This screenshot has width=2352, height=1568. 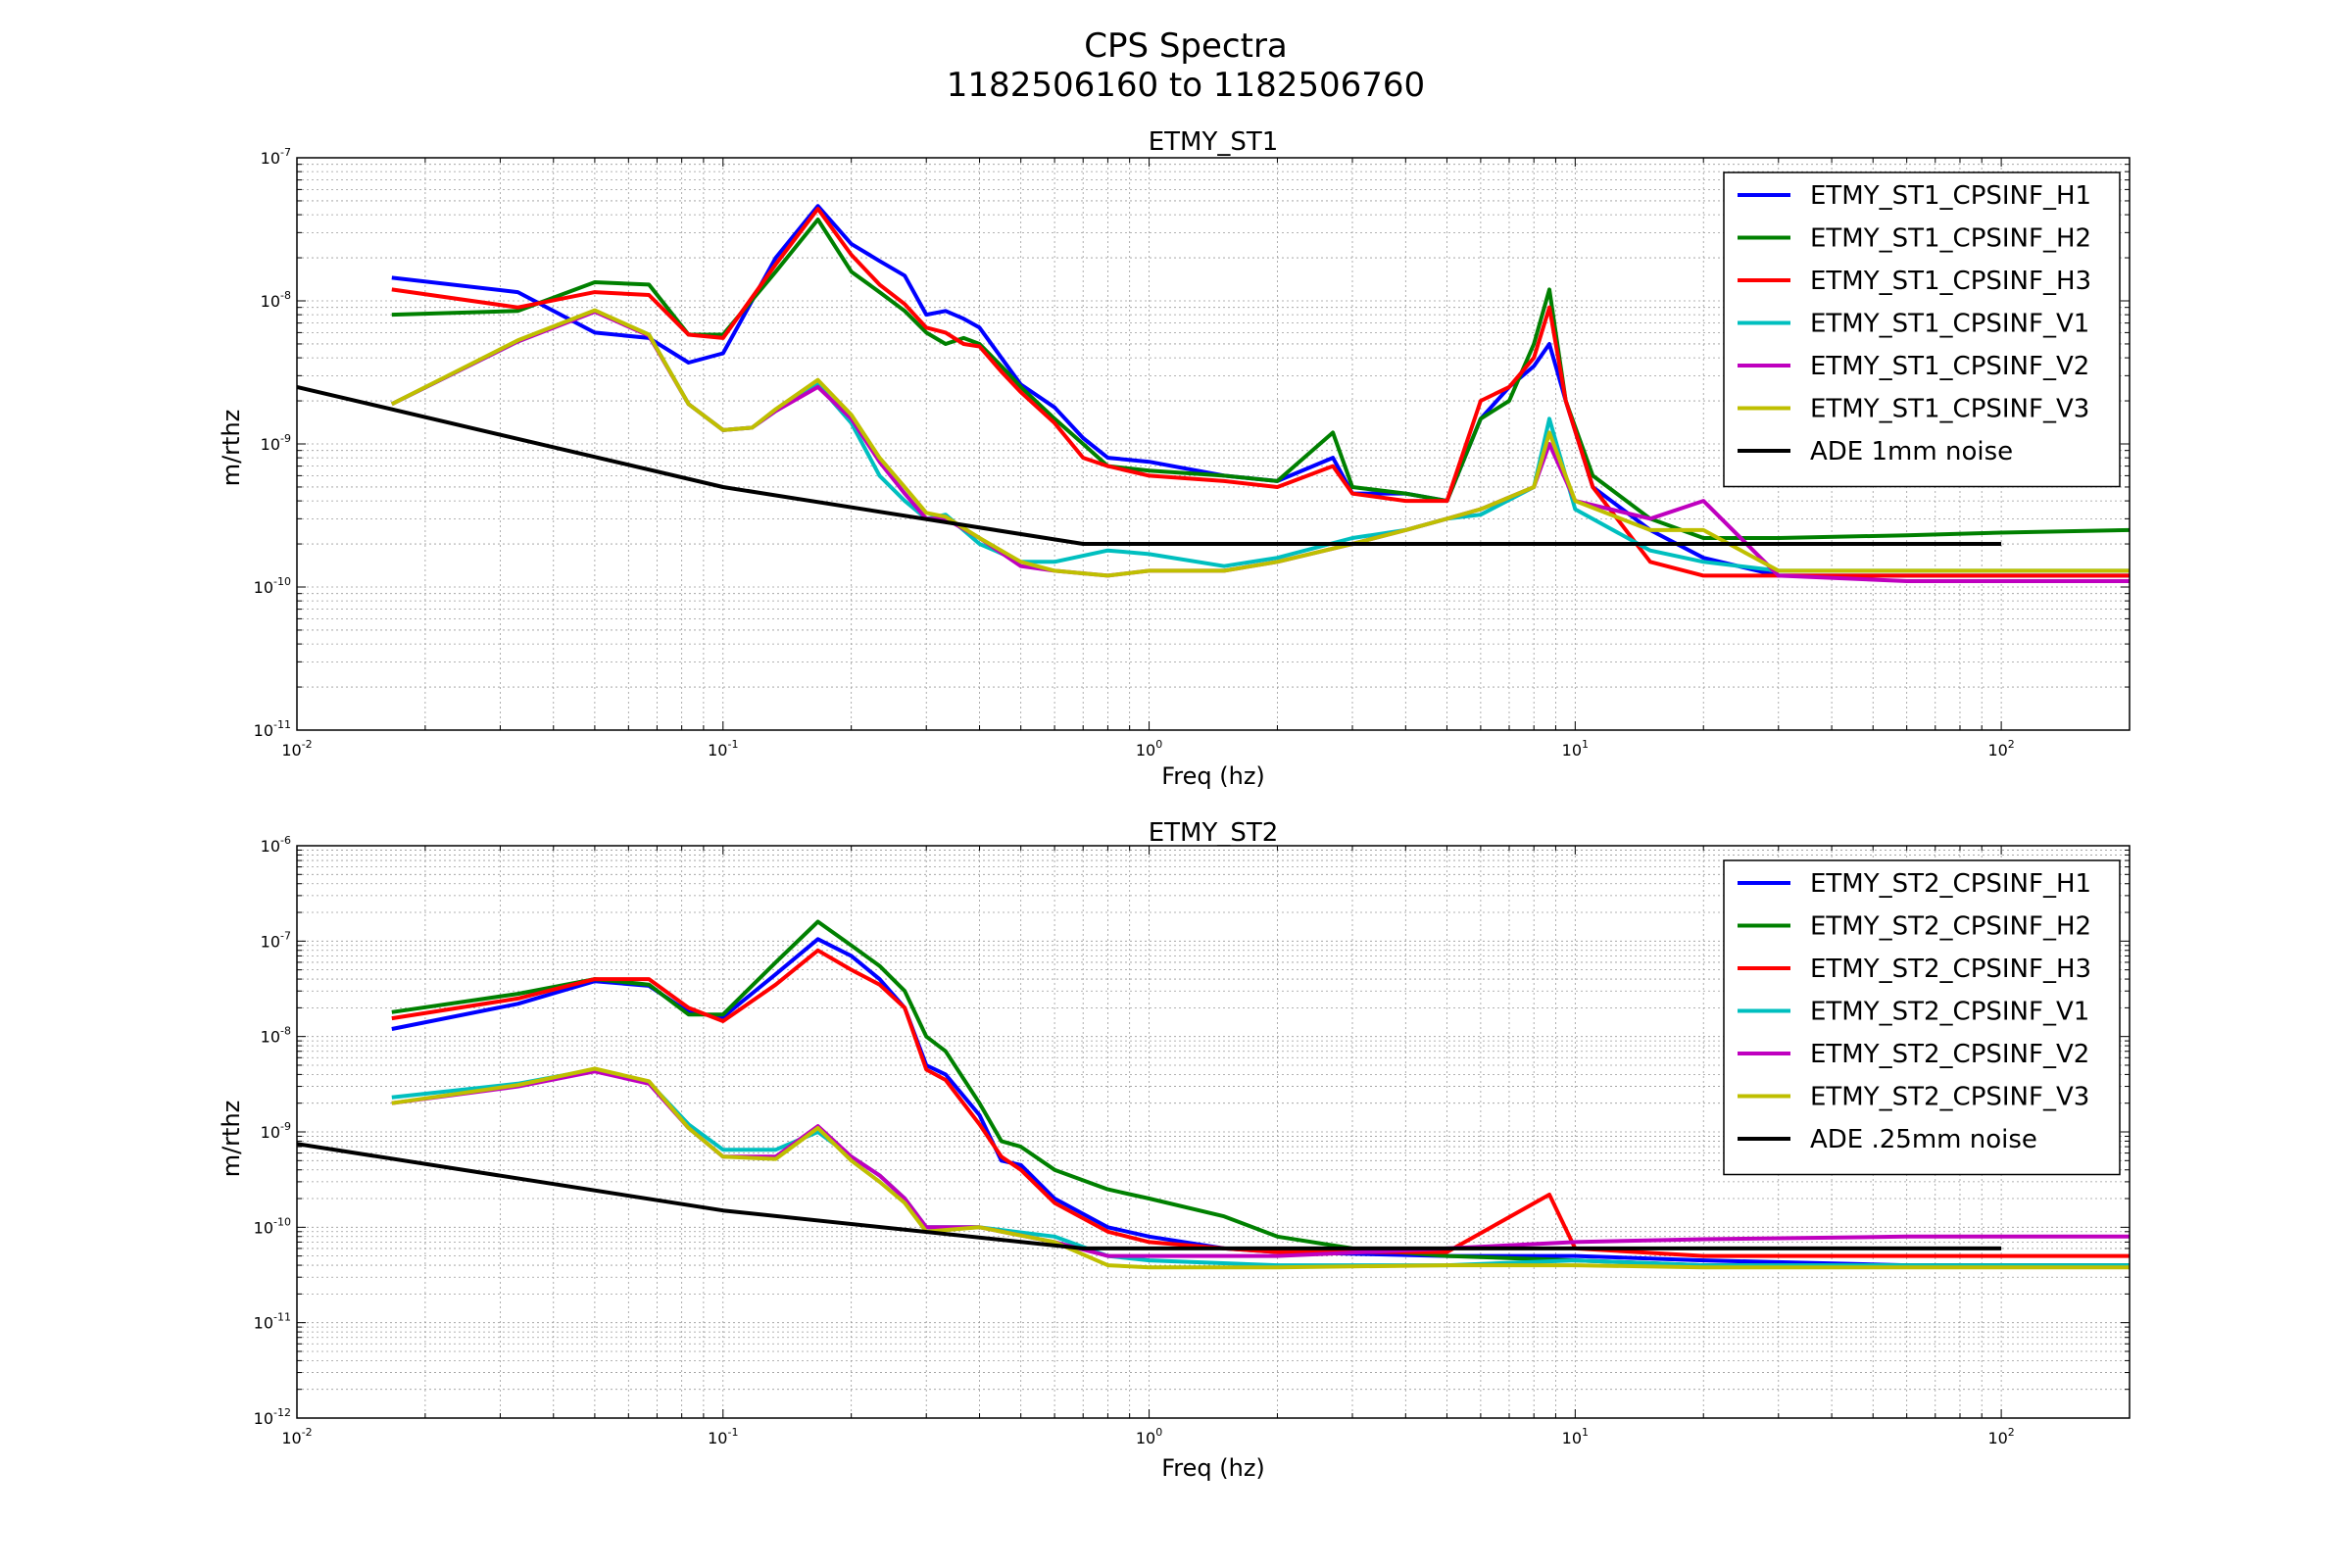 What do you see at coordinates (1949, 366) in the screenshot?
I see `legend-label: ETMY_ST1_CPSINF_V2` at bounding box center [1949, 366].